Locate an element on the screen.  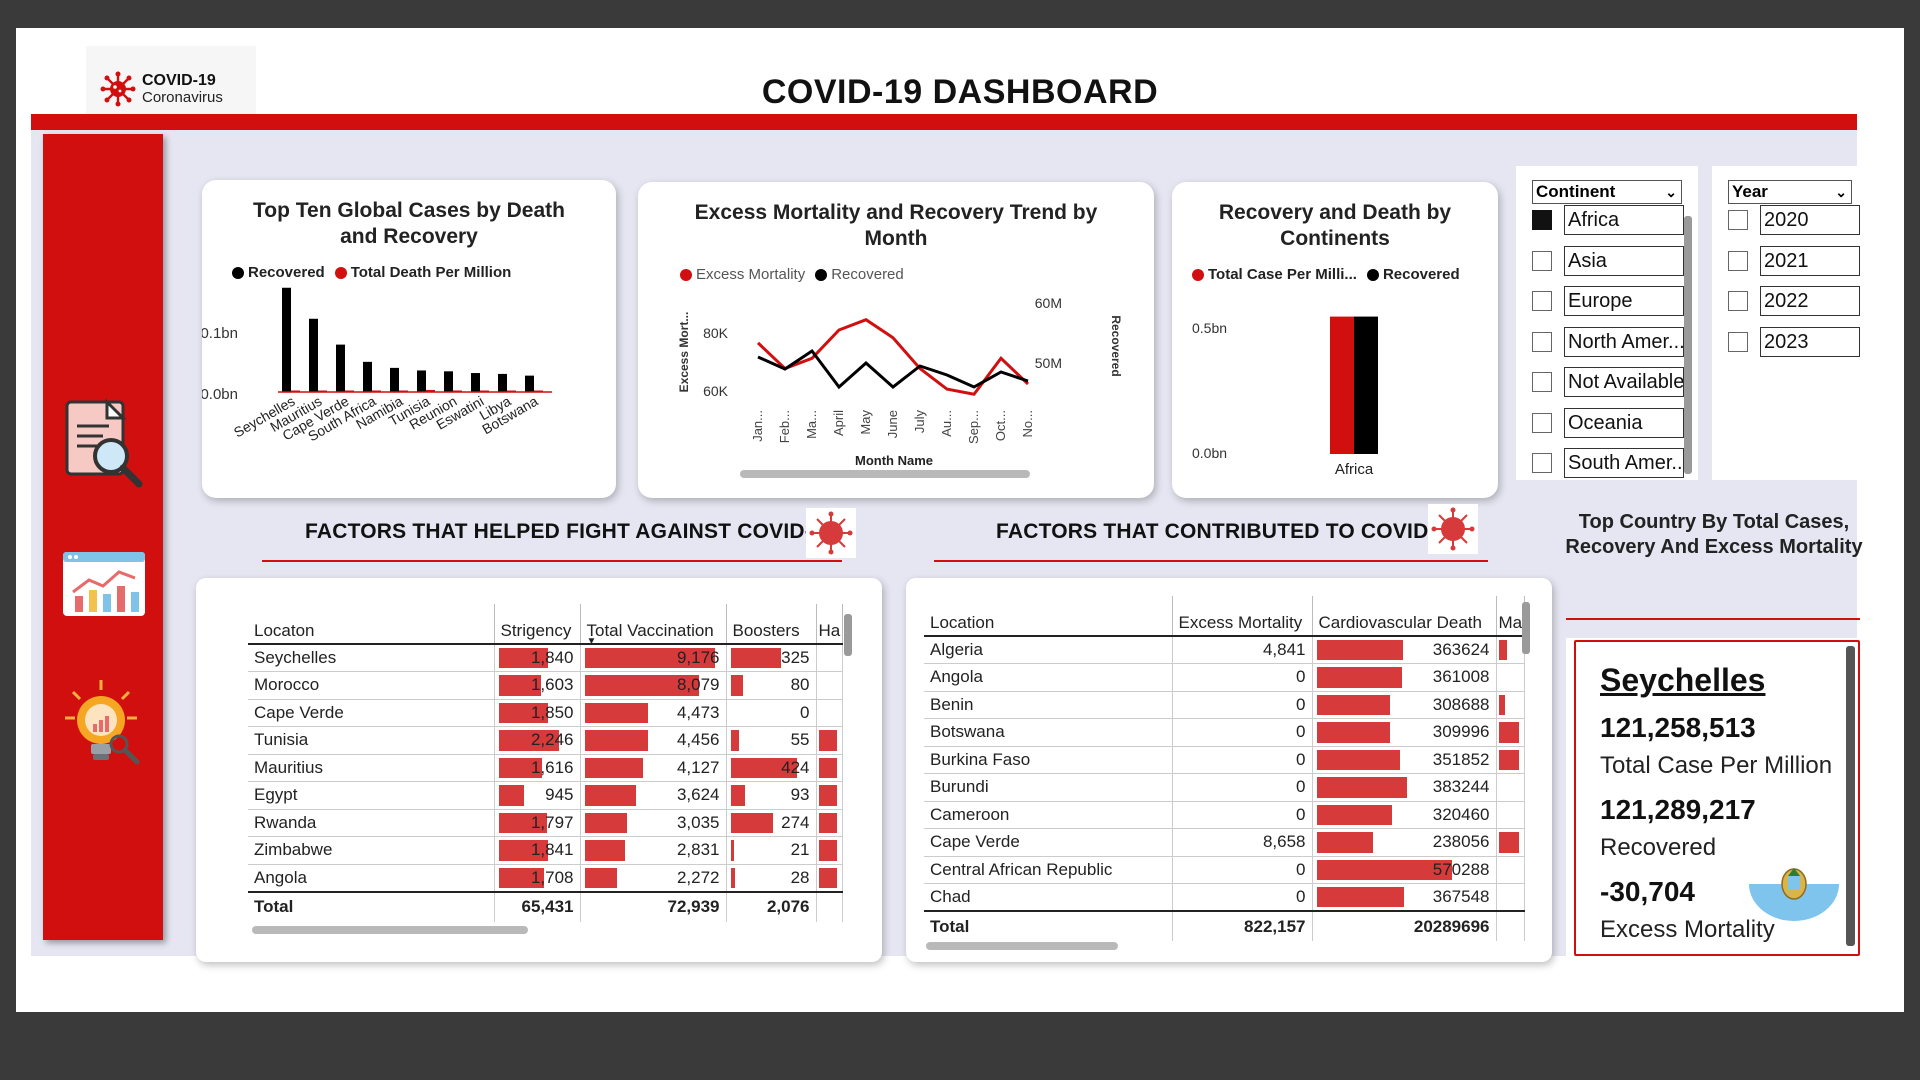
table-row: Egypt 945 3,624 93 is located at coordinates (546, 795).